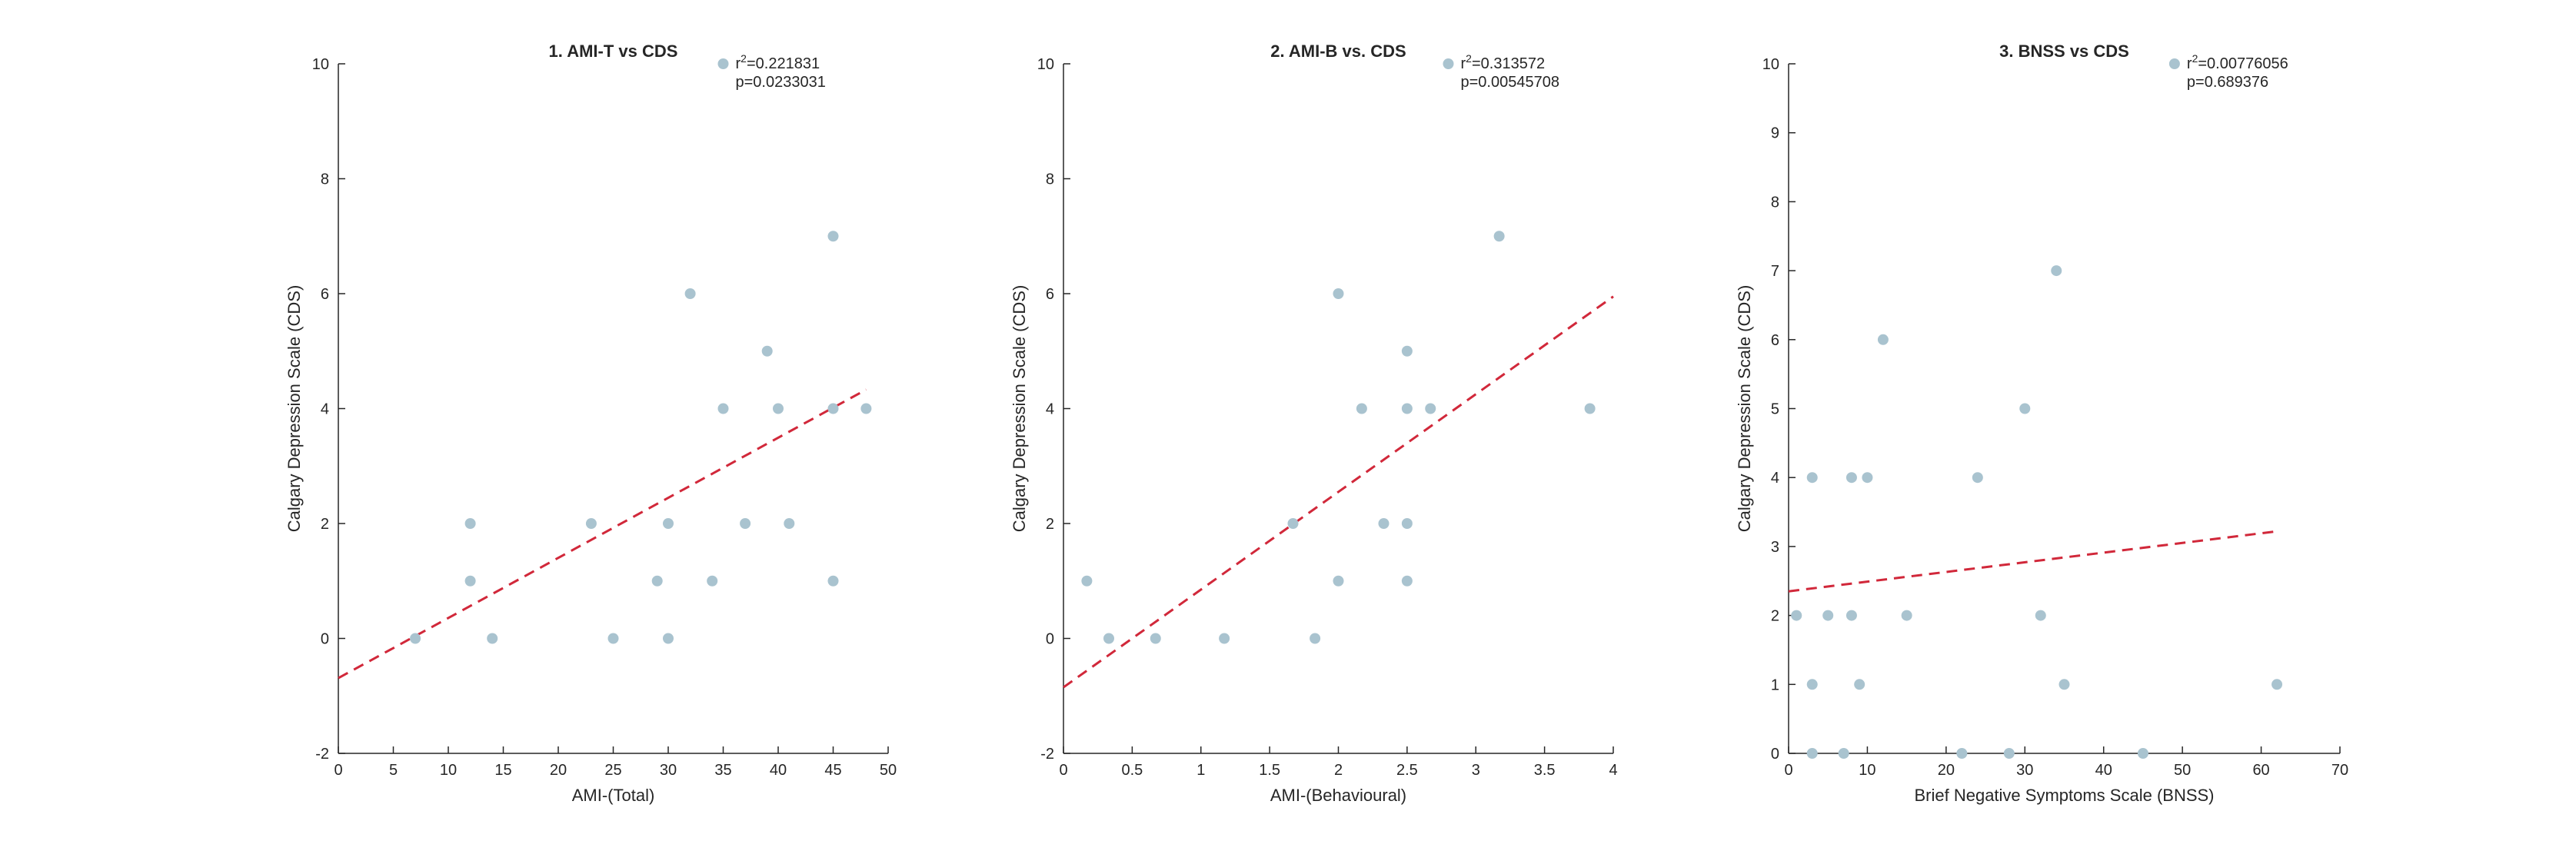  Describe the element at coordinates (2064, 796) in the screenshot. I see `x-axis-label: Brief Negative Symptoms Scale (BNSS)` at that location.